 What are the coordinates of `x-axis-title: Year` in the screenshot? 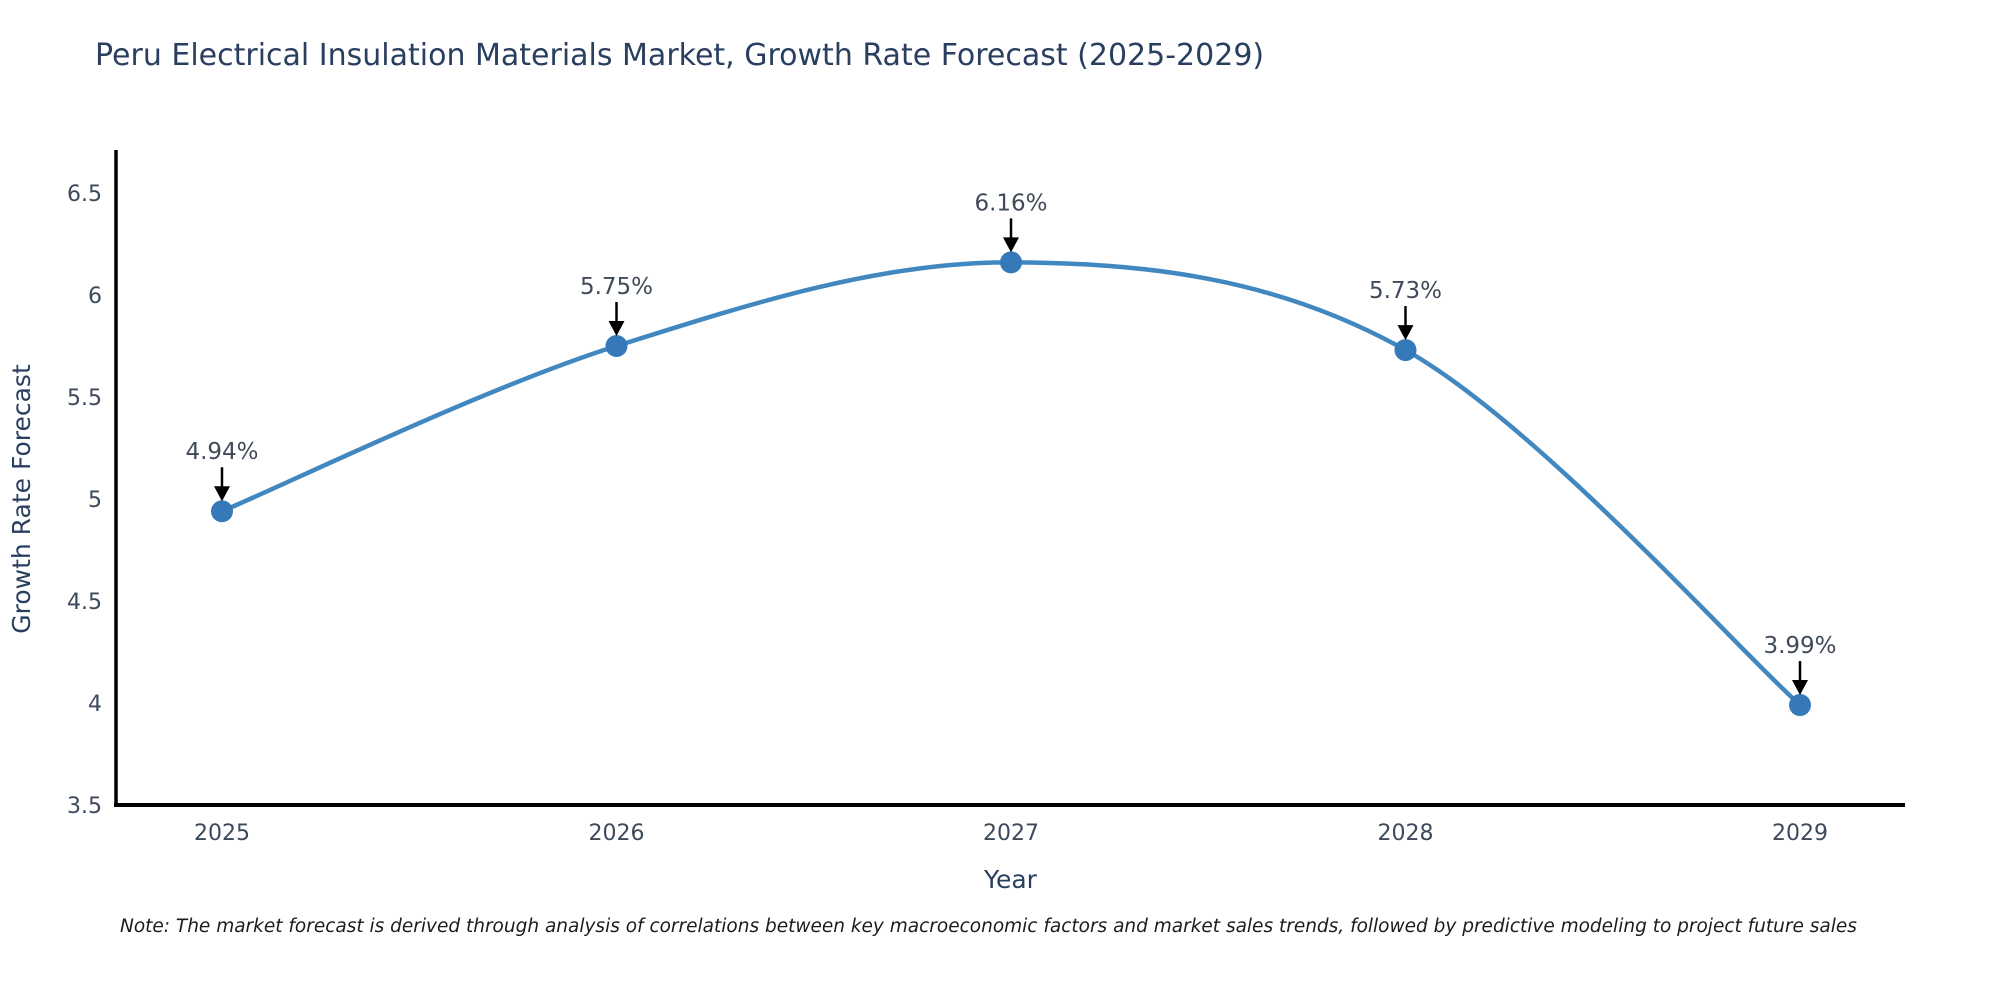 It's located at (1010, 879).